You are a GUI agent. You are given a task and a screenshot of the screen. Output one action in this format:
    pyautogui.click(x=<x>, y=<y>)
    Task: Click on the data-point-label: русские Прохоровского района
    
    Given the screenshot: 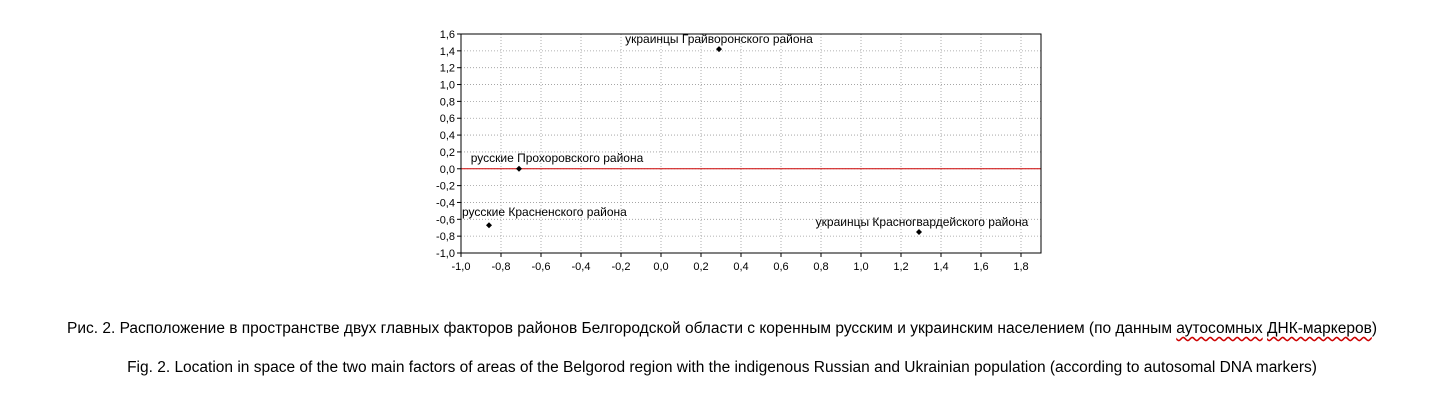 What is the action you would take?
    pyautogui.click(x=557, y=158)
    